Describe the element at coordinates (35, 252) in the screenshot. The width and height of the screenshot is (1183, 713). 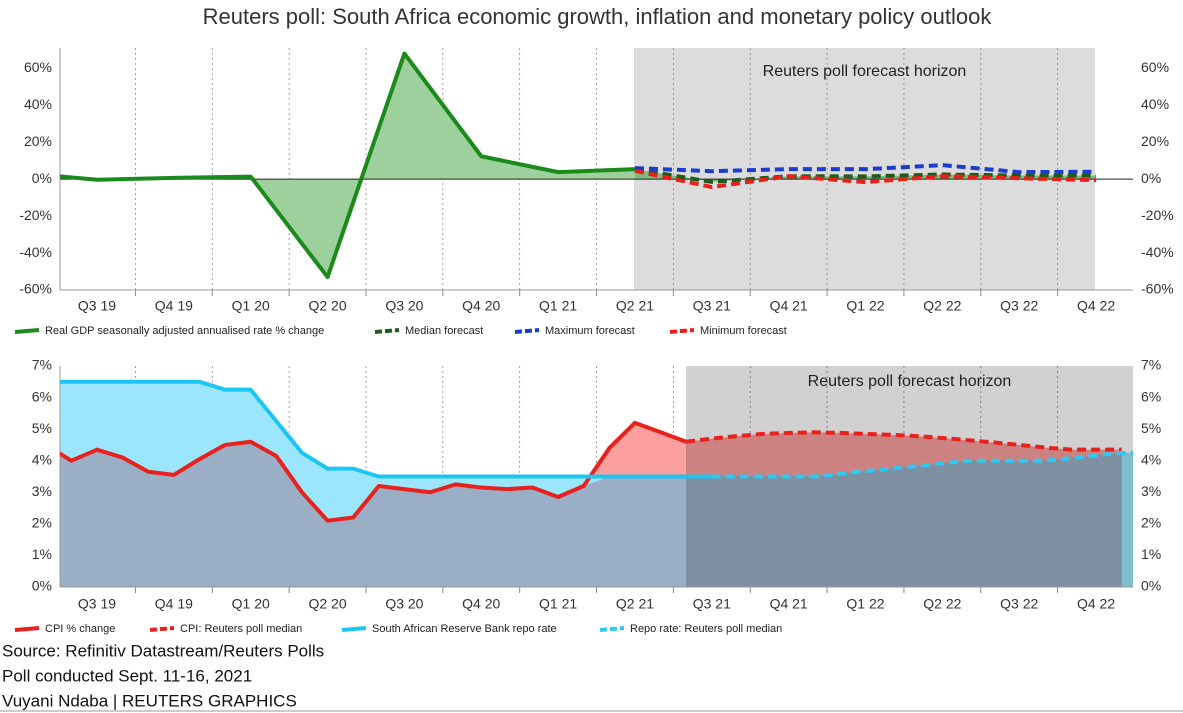
I see `y-tick-label: -40%` at that location.